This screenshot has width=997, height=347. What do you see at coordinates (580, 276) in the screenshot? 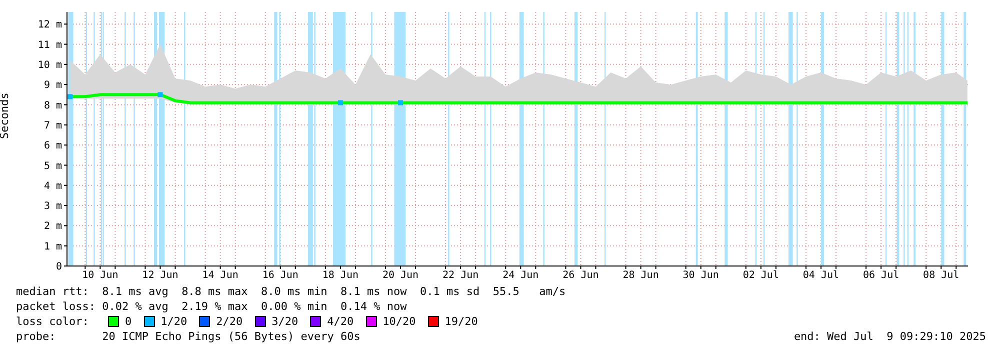
I see `x-tick-label: 26 Jun` at bounding box center [580, 276].